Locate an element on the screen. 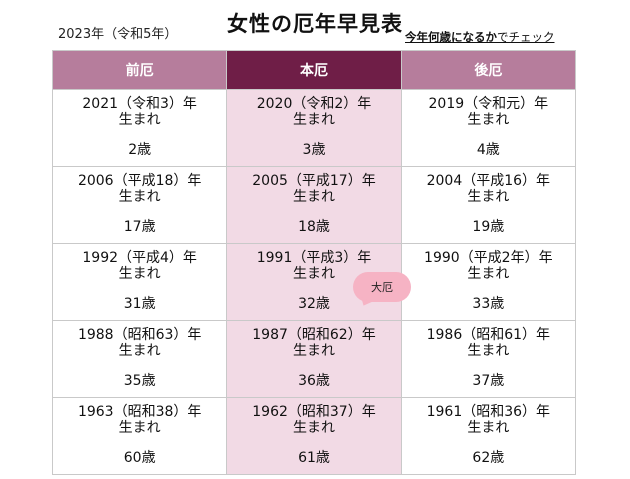 The image size is (630, 479). year-note: 2023年（令和5年） is located at coordinates (118, 34).